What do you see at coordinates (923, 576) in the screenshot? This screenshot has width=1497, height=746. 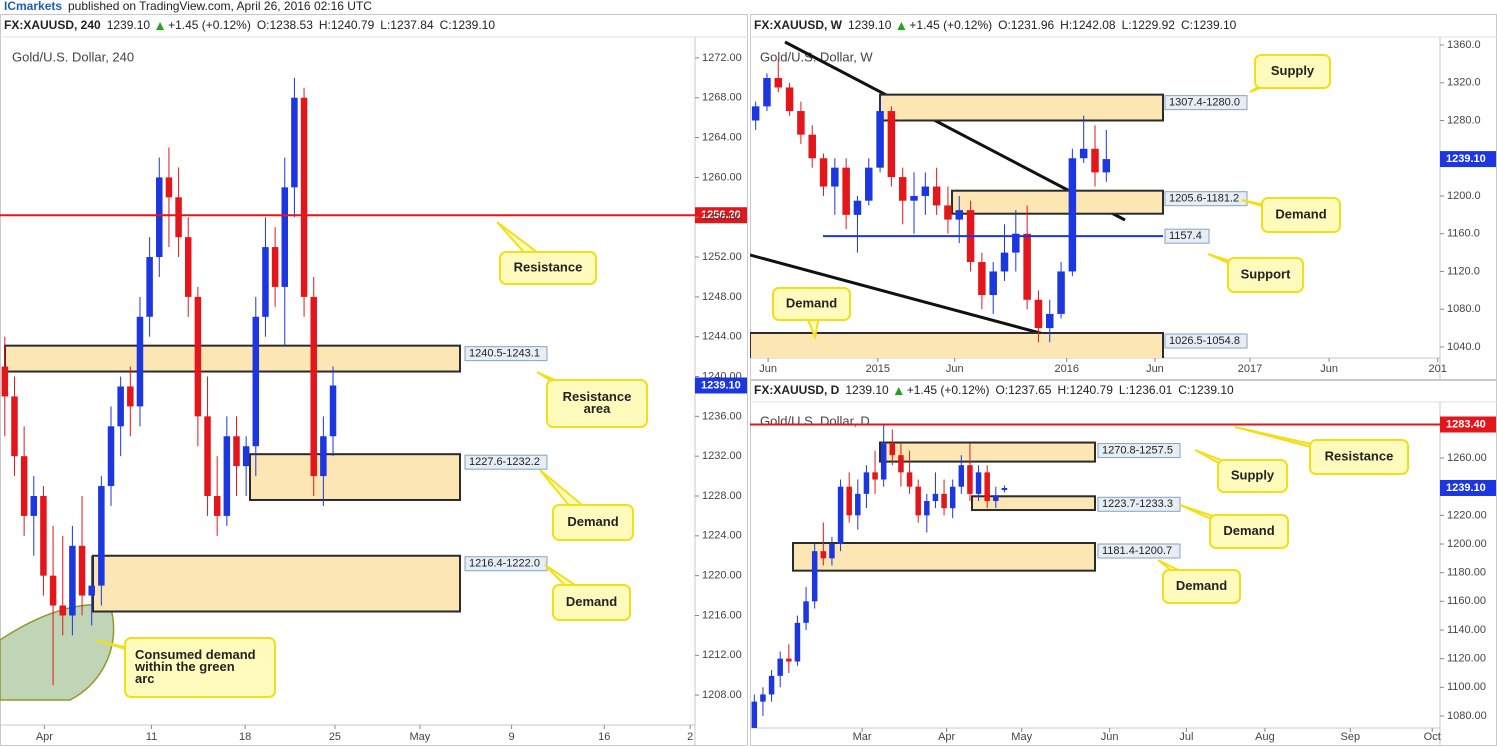 I see `plot-area` at bounding box center [923, 576].